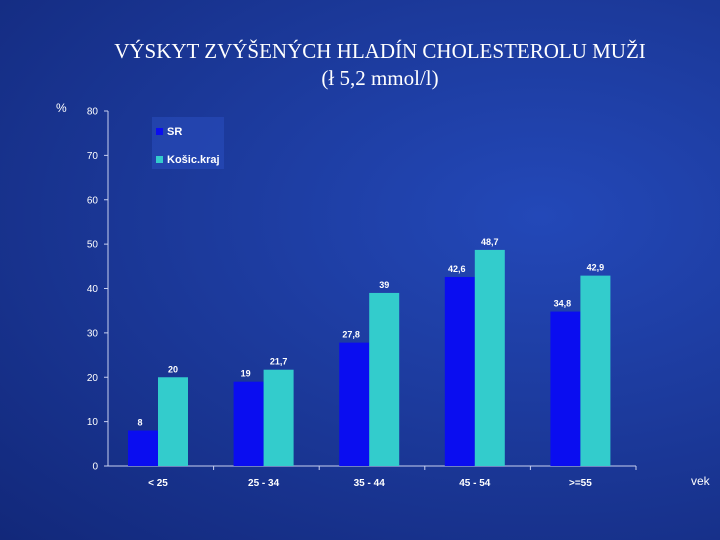 The height and width of the screenshot is (540, 720). What do you see at coordinates (61, 108) in the screenshot?
I see `y-axis-label: %` at bounding box center [61, 108].